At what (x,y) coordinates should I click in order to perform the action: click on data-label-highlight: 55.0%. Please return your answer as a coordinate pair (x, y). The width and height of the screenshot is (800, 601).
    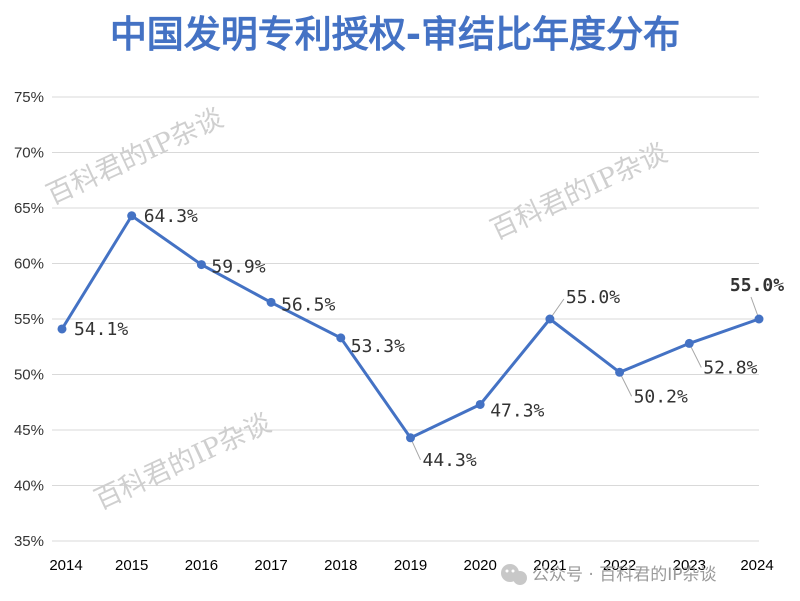
    Looking at the image, I should click on (757, 285).